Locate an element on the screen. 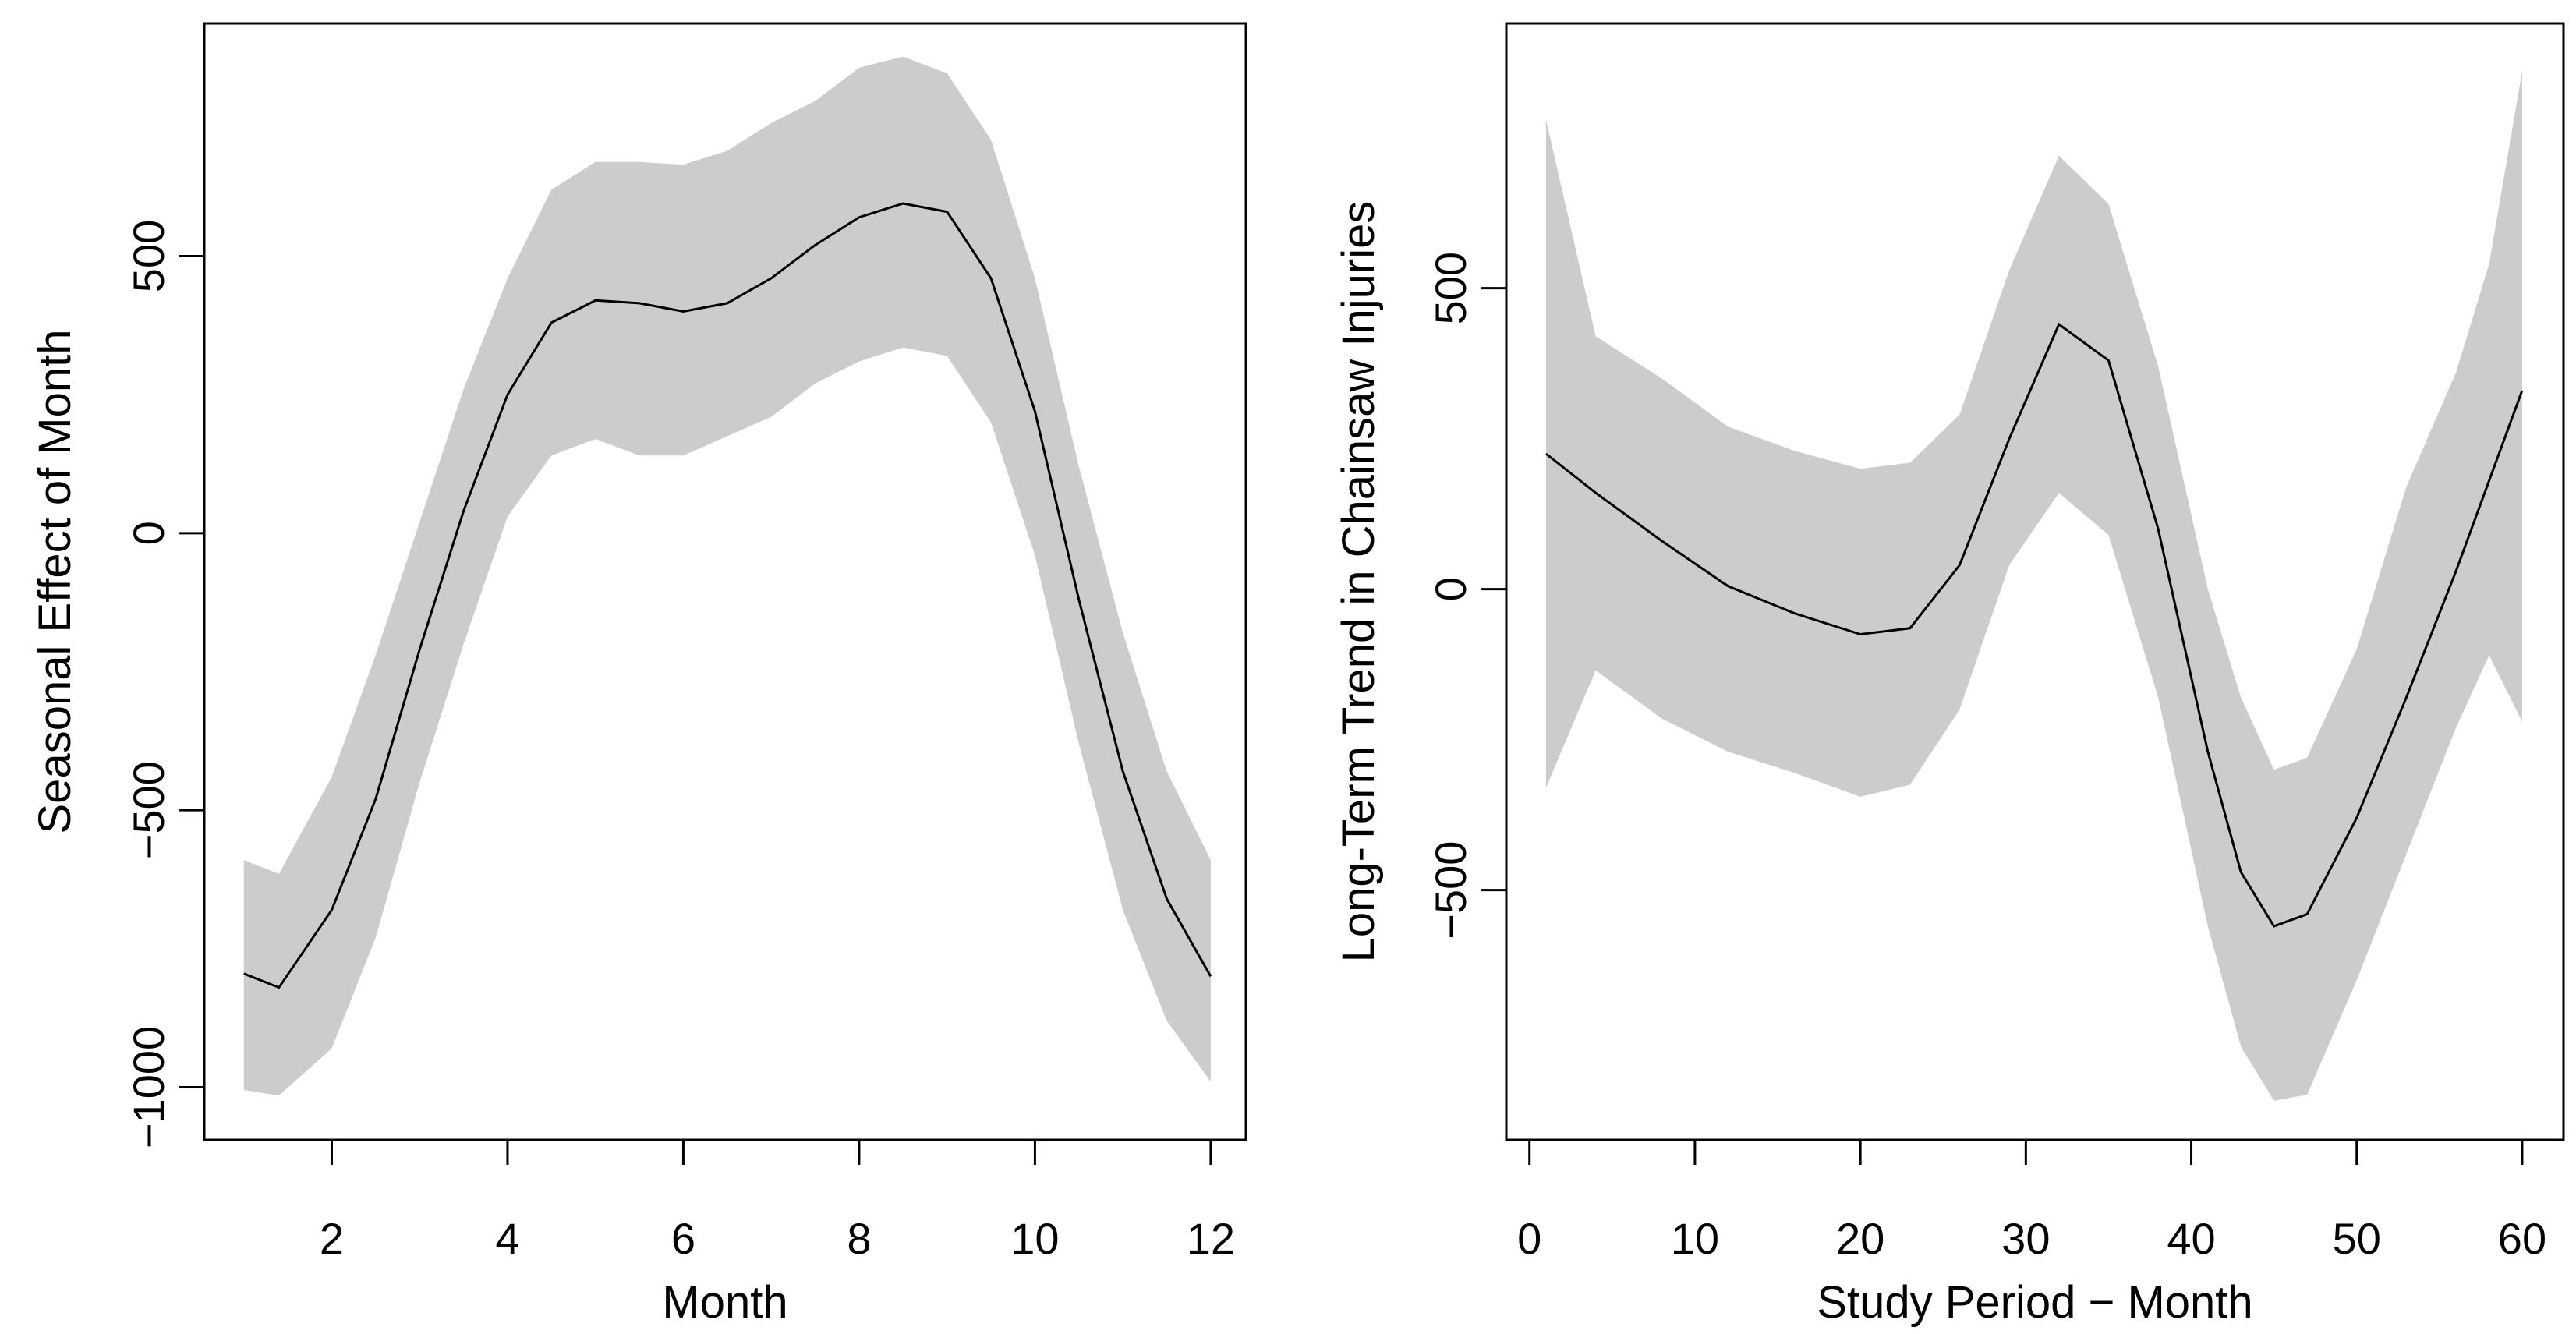  y-axis-title: Long-Term Trend in Chainsaw Injuries is located at coordinates (1358, 582).